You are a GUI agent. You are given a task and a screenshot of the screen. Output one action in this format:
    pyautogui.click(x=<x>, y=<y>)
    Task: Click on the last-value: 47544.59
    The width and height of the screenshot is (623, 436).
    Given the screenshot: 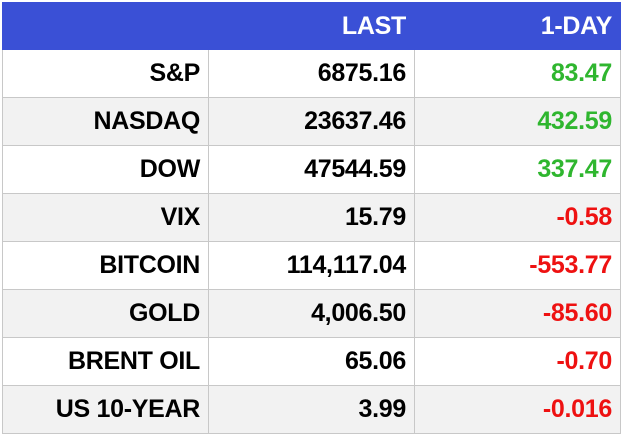 What is the action you would take?
    pyautogui.click(x=311, y=169)
    